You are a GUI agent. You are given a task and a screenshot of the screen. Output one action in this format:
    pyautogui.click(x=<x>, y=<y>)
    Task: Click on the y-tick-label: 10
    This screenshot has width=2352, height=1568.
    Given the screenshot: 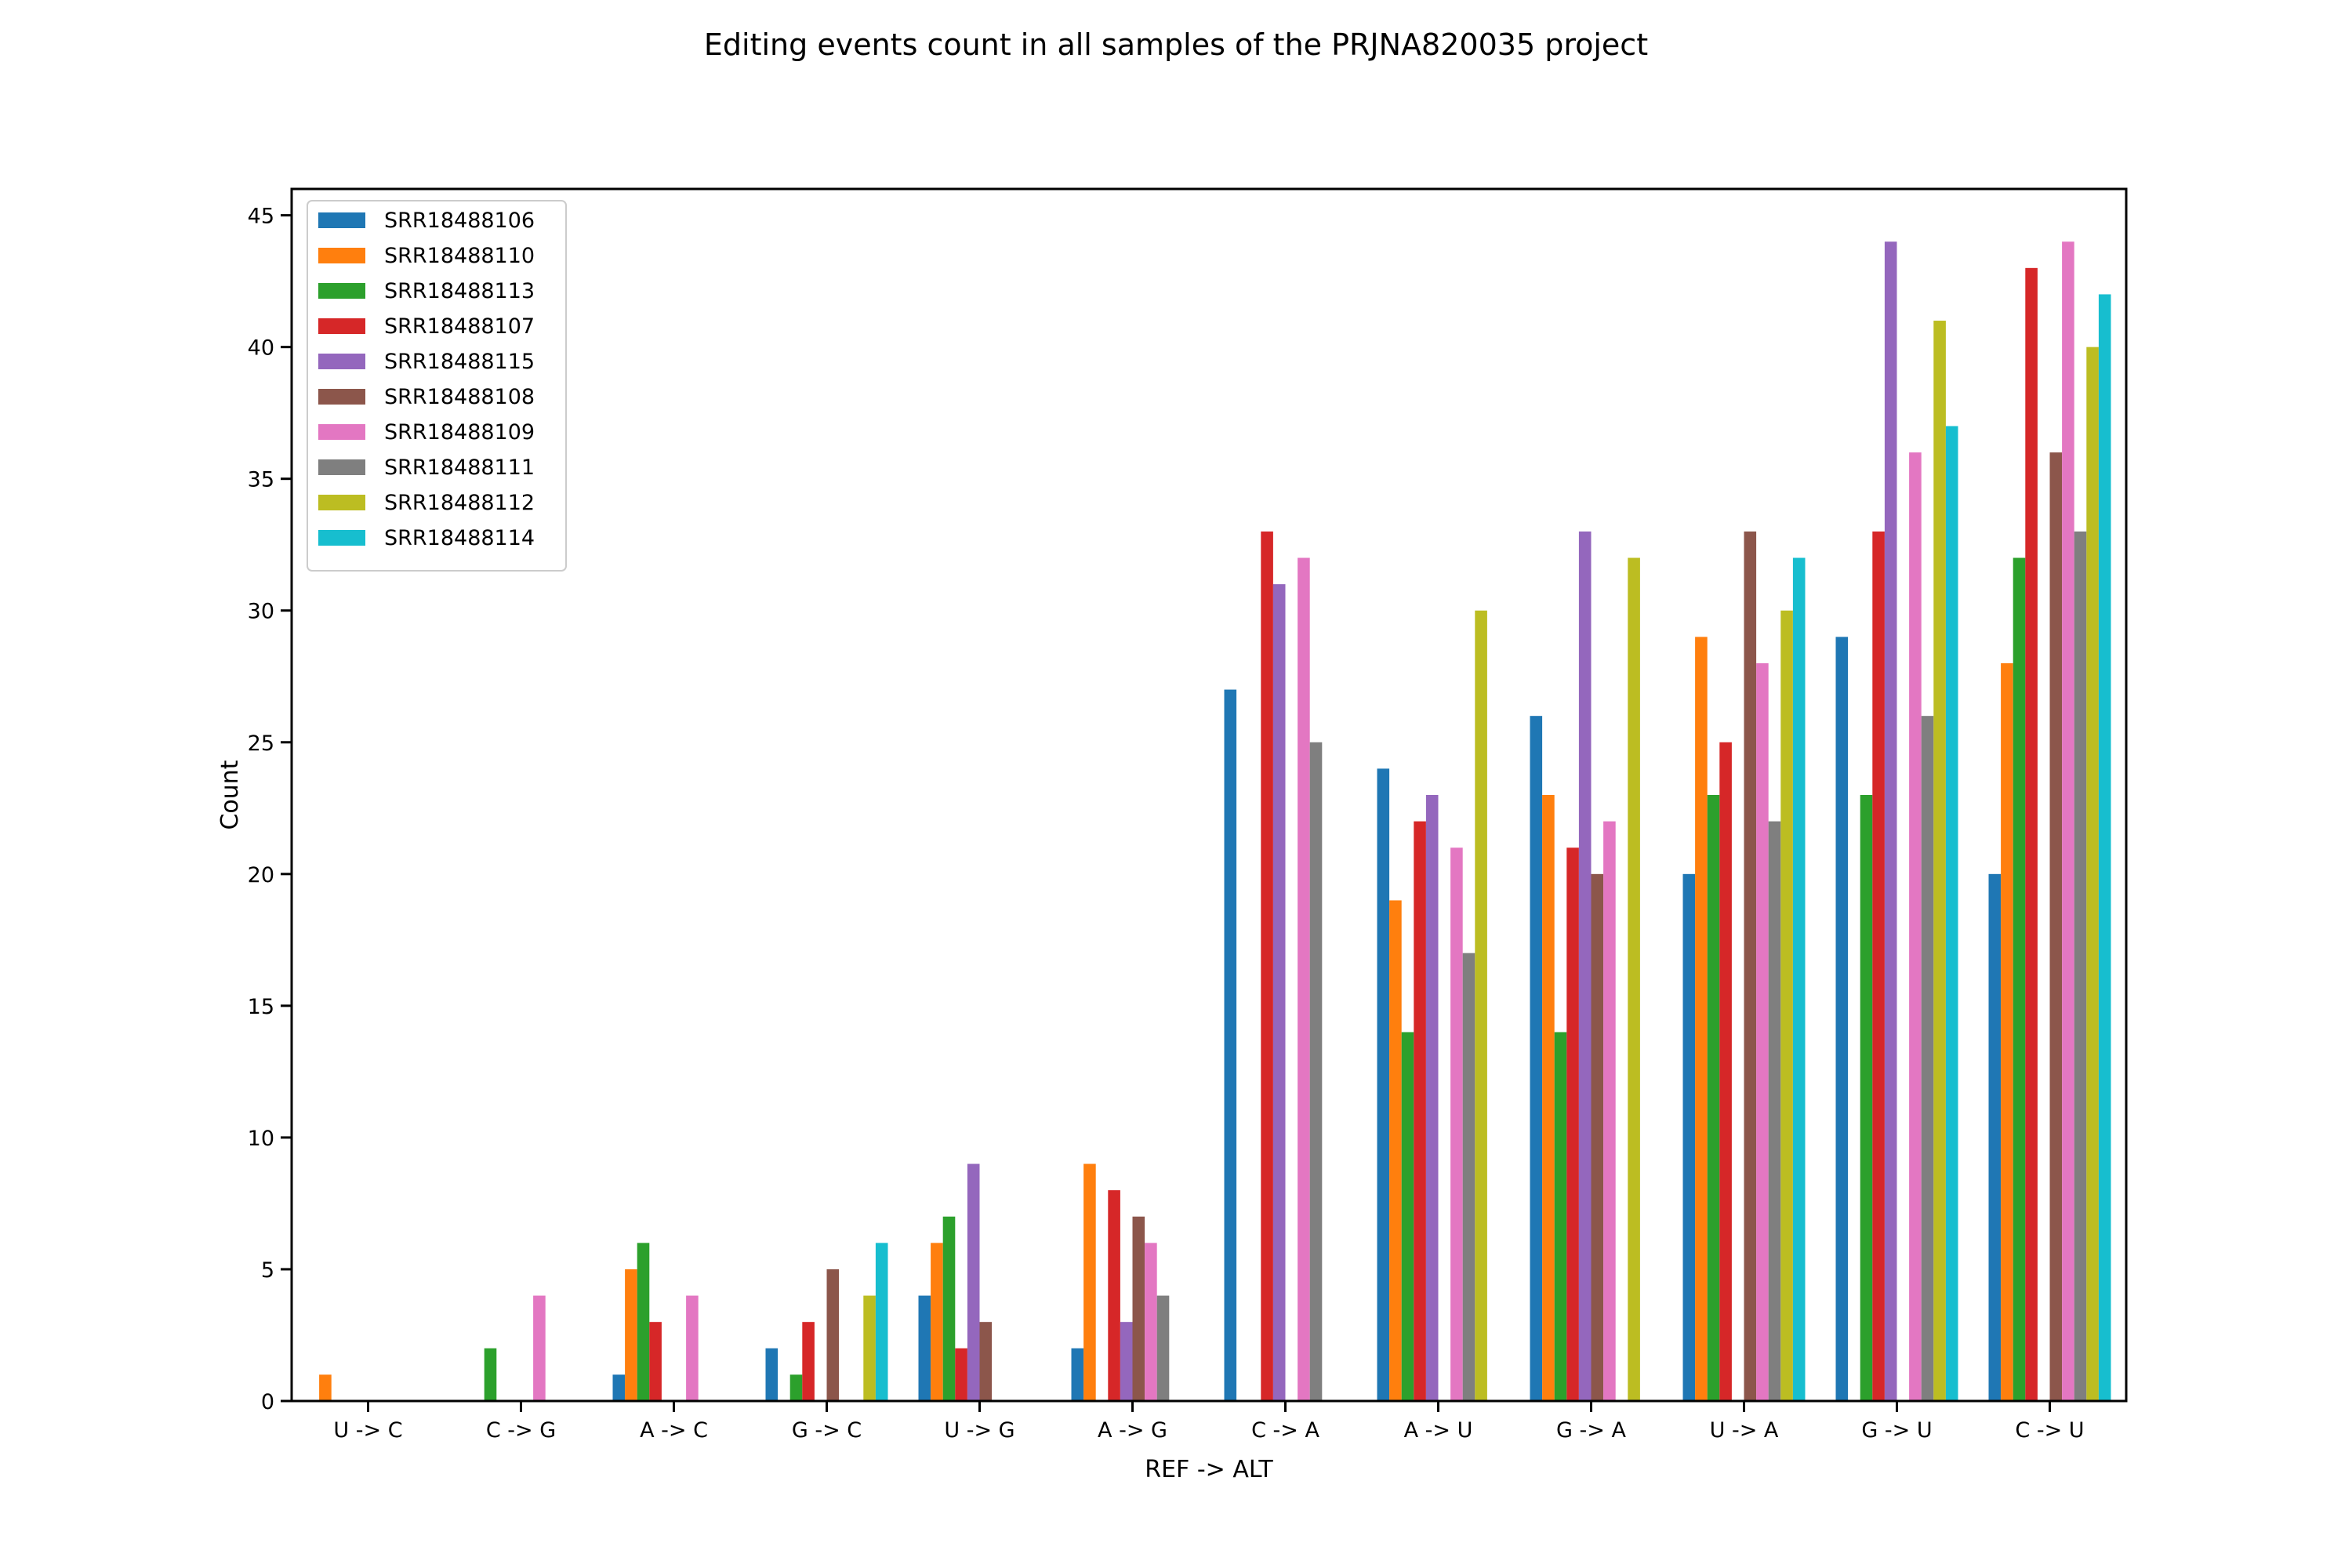 What is the action you would take?
    pyautogui.click(x=261, y=1139)
    